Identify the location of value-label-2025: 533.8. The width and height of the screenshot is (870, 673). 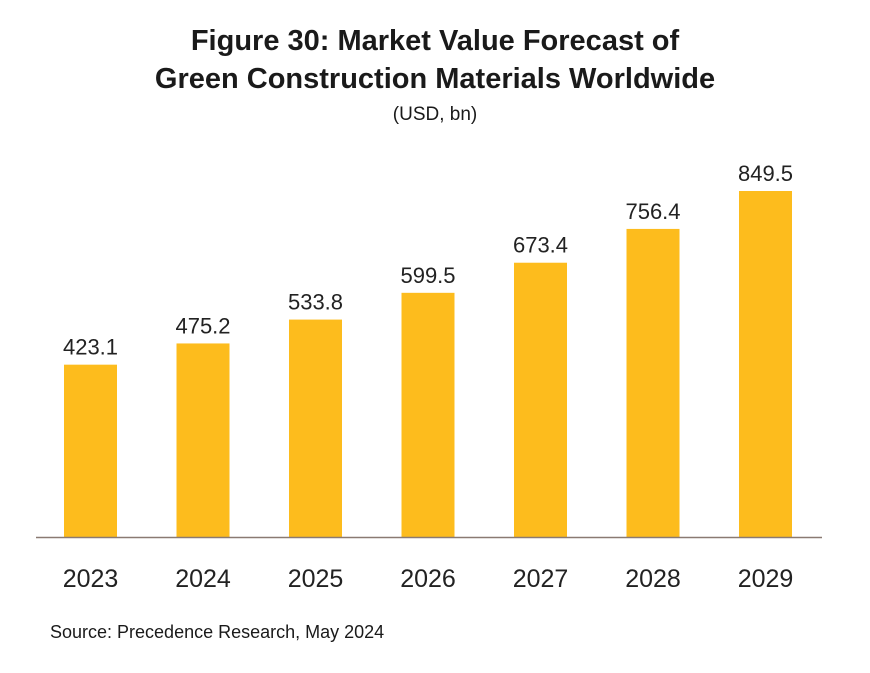
(315, 302).